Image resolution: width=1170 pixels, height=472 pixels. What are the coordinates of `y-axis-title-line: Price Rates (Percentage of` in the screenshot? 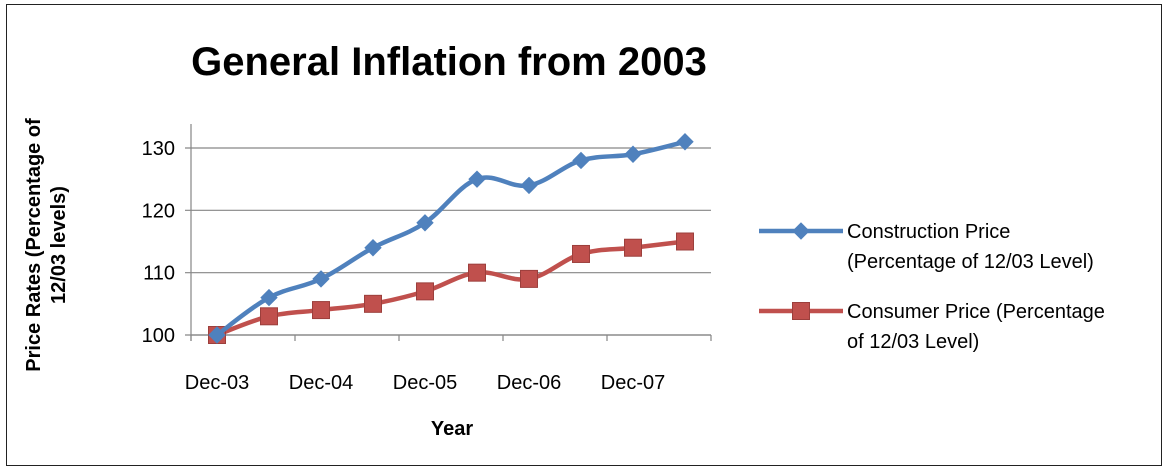 It's located at (34, 245).